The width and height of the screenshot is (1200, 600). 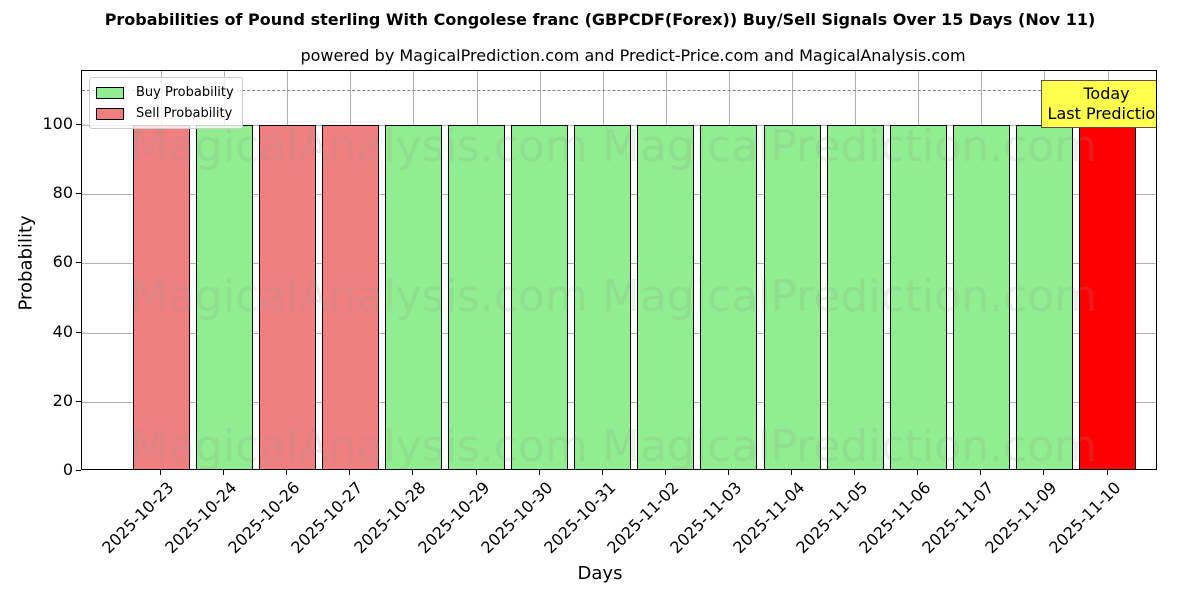 I want to click on y-tick-label: 60, so click(x=62, y=262).